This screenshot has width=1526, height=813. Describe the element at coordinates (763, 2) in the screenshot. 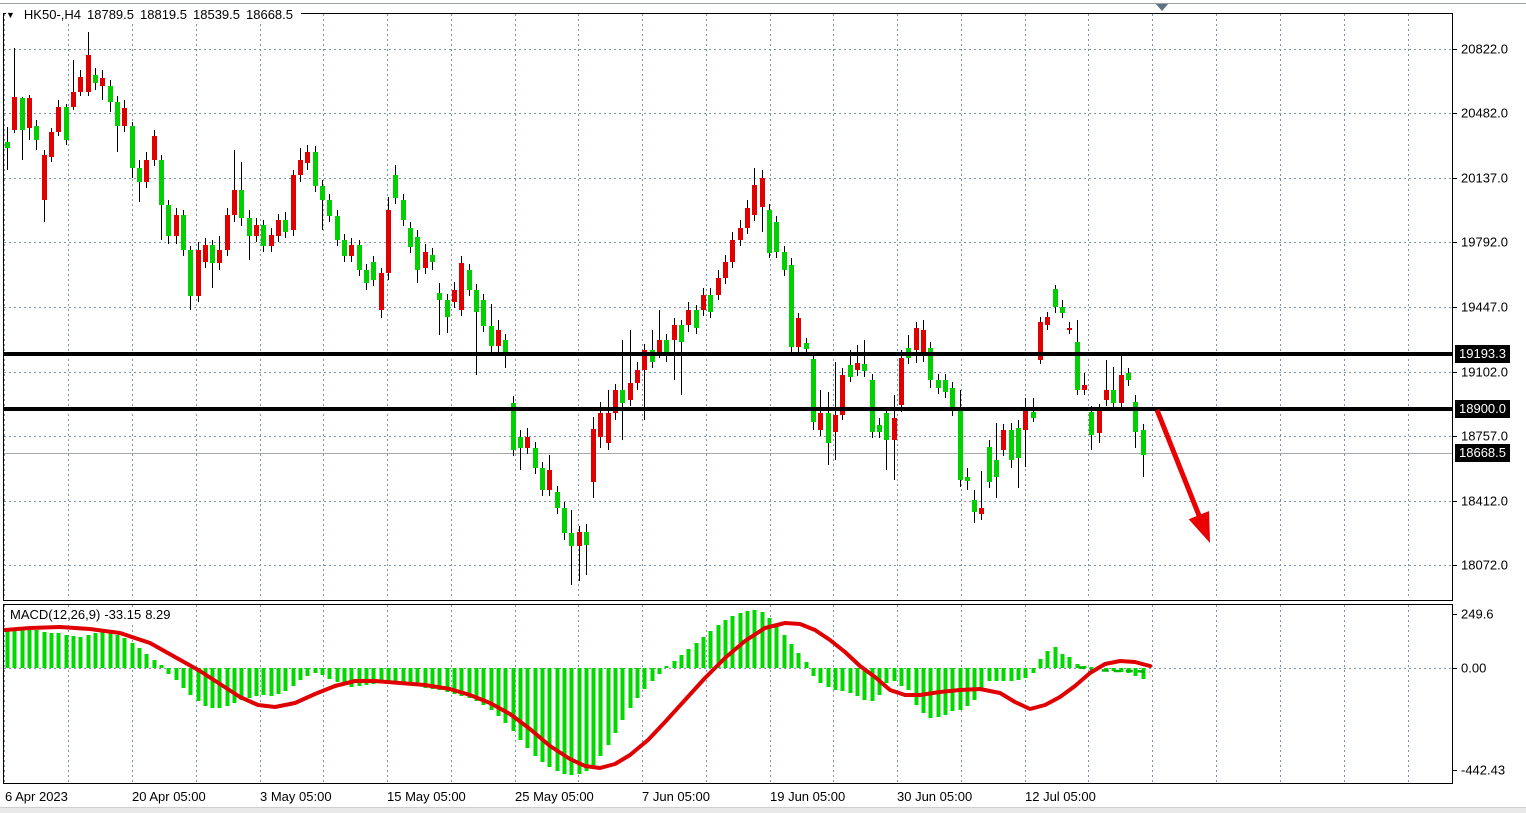

I see `window-top-edge` at that location.